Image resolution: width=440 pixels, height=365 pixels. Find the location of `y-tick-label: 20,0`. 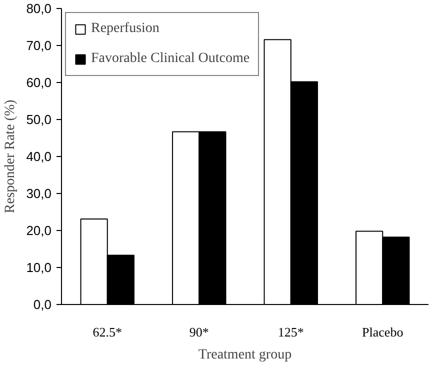

y-tick-label: 20,0 is located at coordinates (39, 230).